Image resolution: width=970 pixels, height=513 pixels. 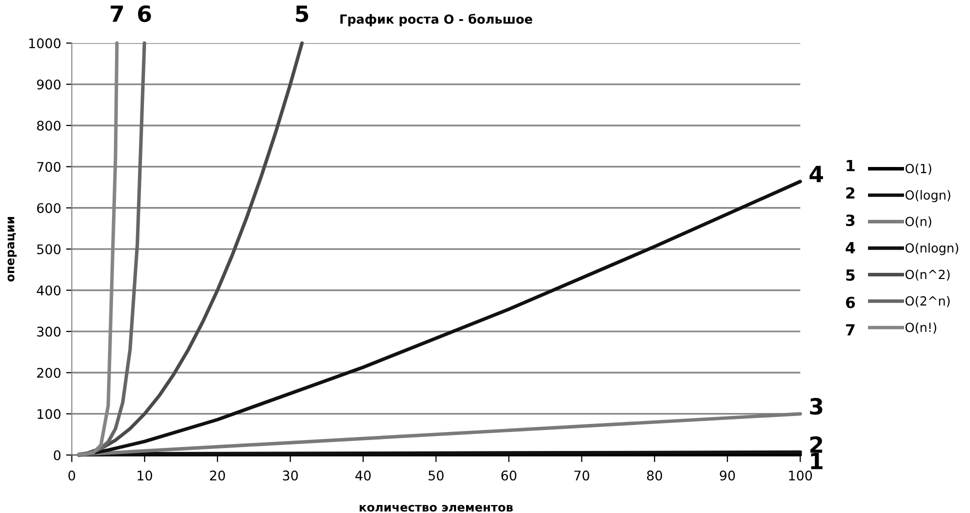 I want to click on legend-label: O(logn), so click(x=927, y=196).